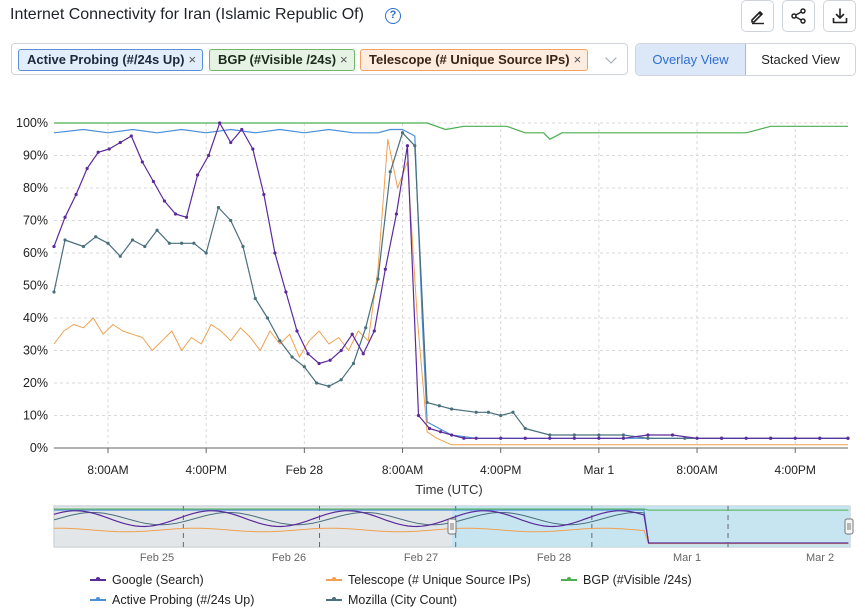  I want to click on chip-label: BGP (#Visible /24s), so click(277, 59).